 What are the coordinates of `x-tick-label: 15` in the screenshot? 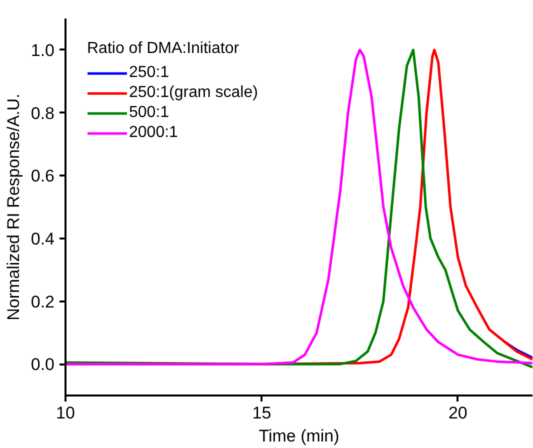 It's located at (262, 413).